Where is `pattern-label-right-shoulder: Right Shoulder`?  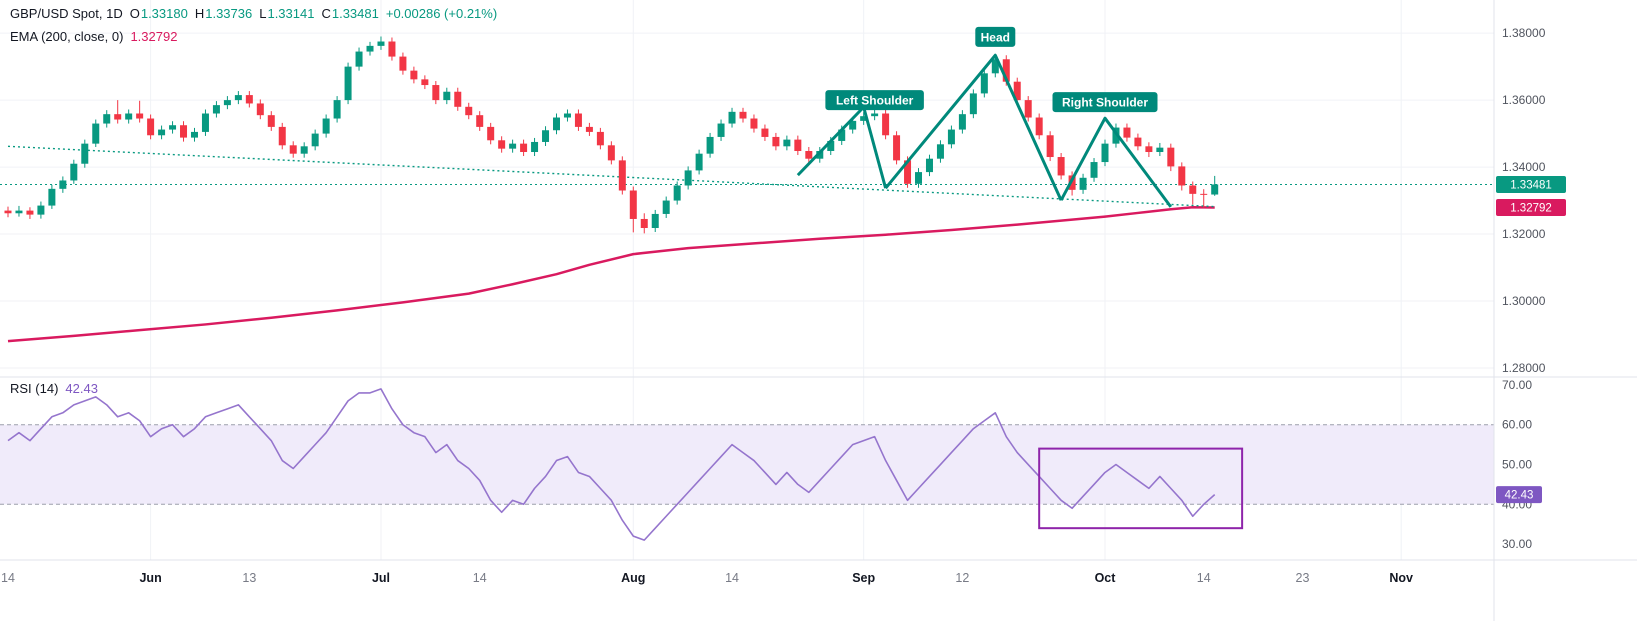
pattern-label-right-shoulder: Right Shoulder is located at coordinates (1105, 102).